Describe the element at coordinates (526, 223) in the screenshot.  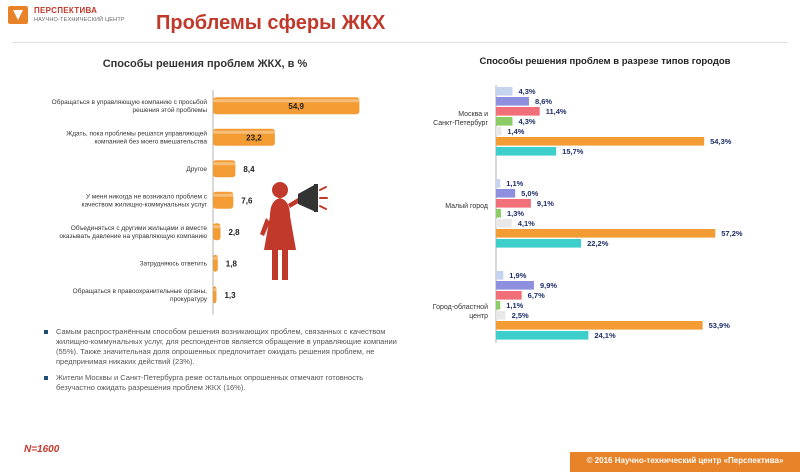
I see `value-label: 4,1%` at that location.